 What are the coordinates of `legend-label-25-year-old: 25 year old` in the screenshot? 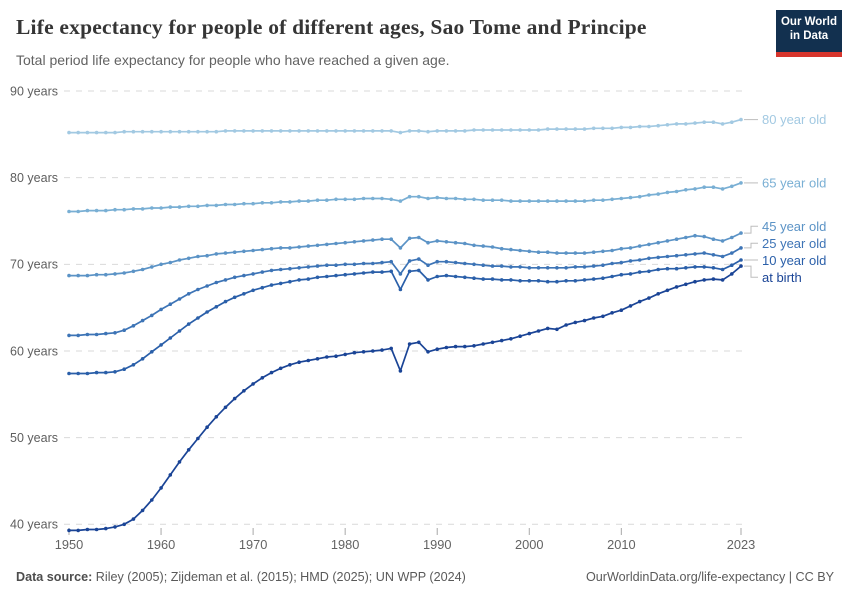 It's located at (794, 243).